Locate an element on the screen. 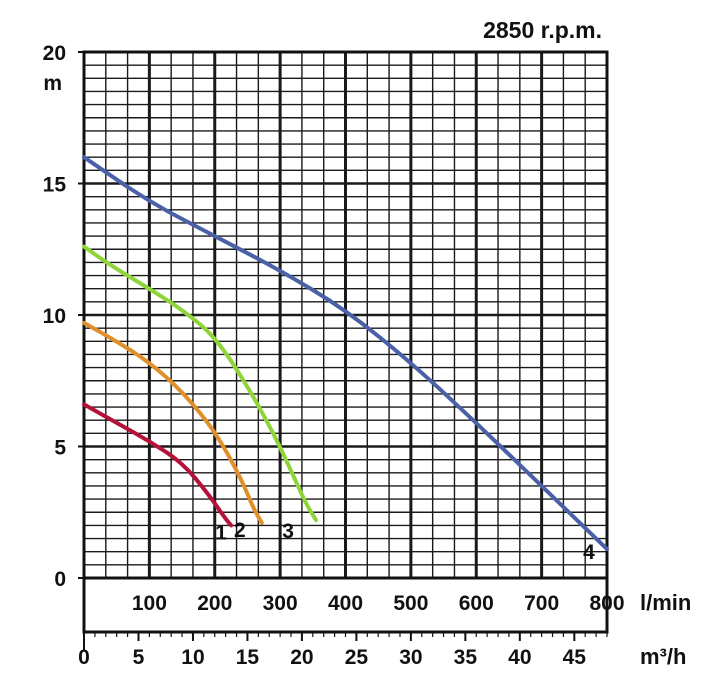 This screenshot has height=685, width=720. x-secondary-tick-label: 45 is located at coordinates (575, 657).